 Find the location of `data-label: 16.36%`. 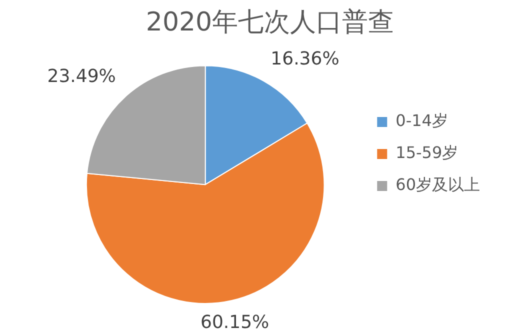

data-label: 16.36% is located at coordinates (305, 59).